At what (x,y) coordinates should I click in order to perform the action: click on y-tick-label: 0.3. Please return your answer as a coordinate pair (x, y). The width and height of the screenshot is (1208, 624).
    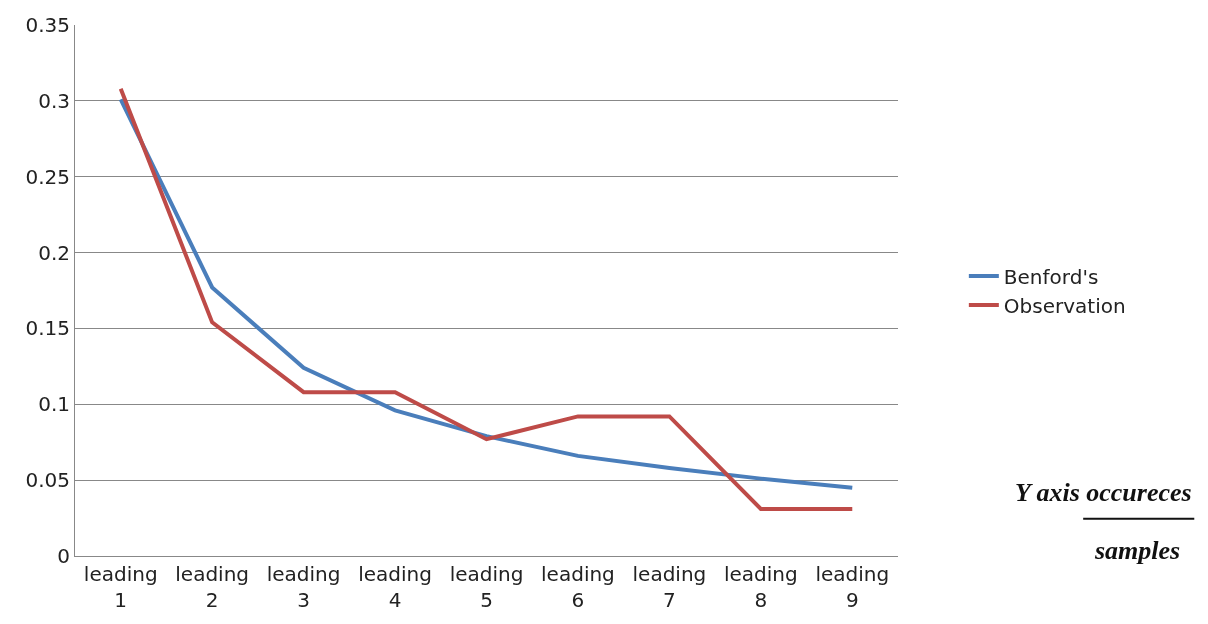
    Looking at the image, I should click on (54, 100).